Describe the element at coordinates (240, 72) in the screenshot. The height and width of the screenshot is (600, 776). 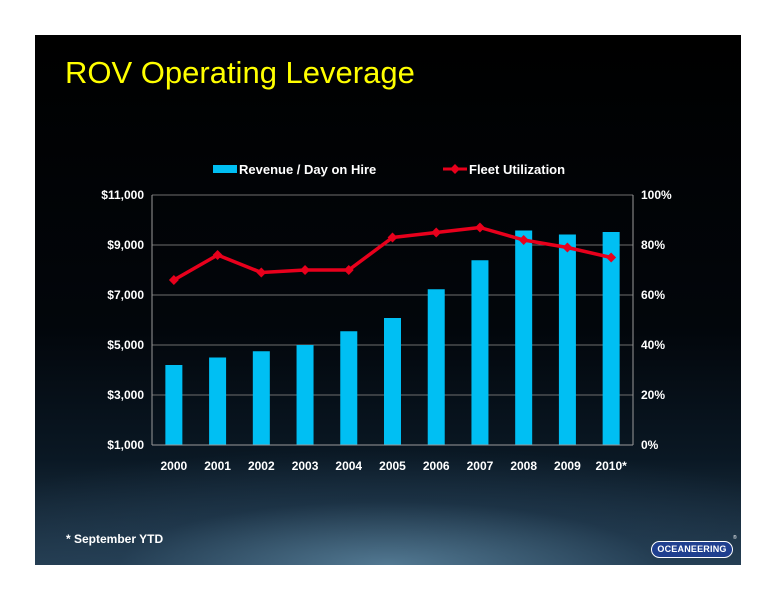
I see `slide-title: ROV Operating Leverage` at that location.